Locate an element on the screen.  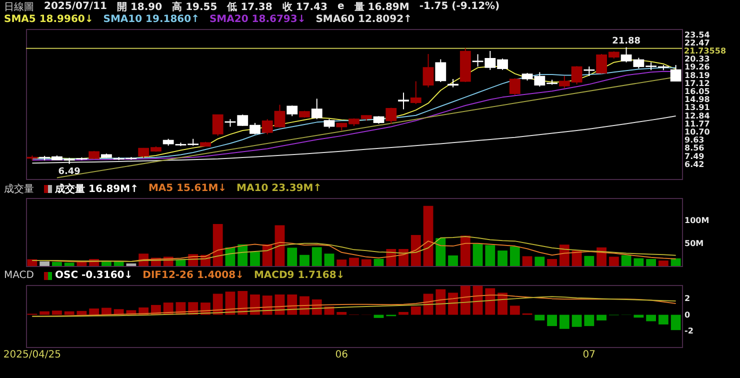
text: 高 19.55 is located at coordinates (195, 7).